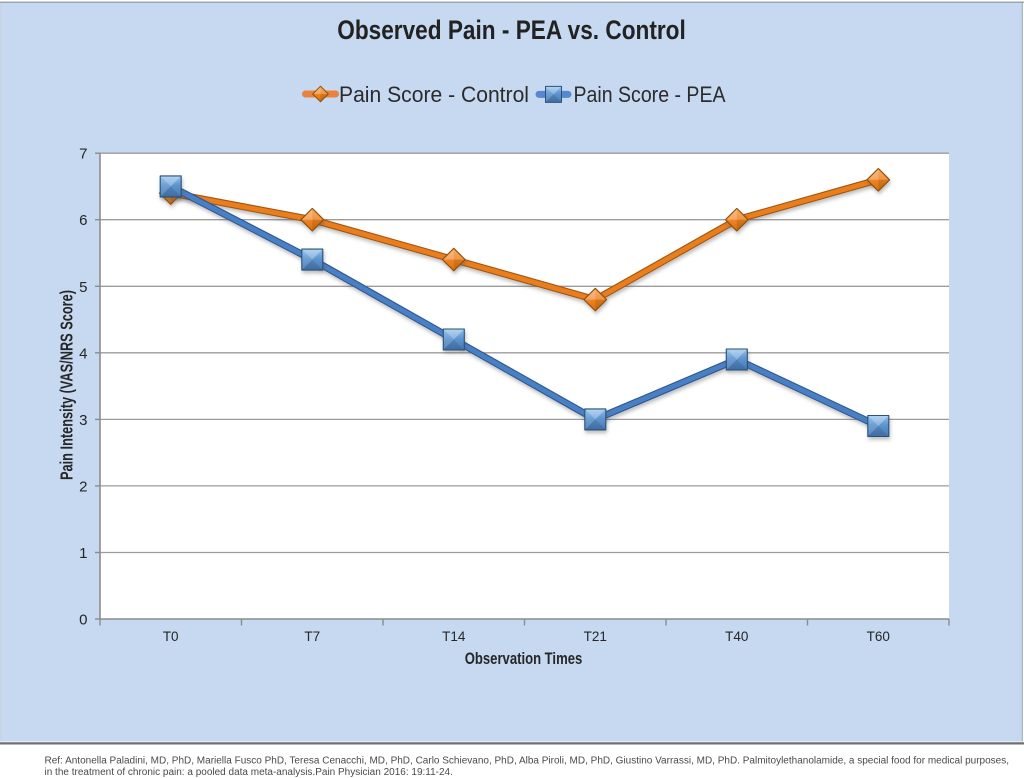  Describe the element at coordinates (83, 154) in the screenshot. I see `svg-text: 7` at that location.